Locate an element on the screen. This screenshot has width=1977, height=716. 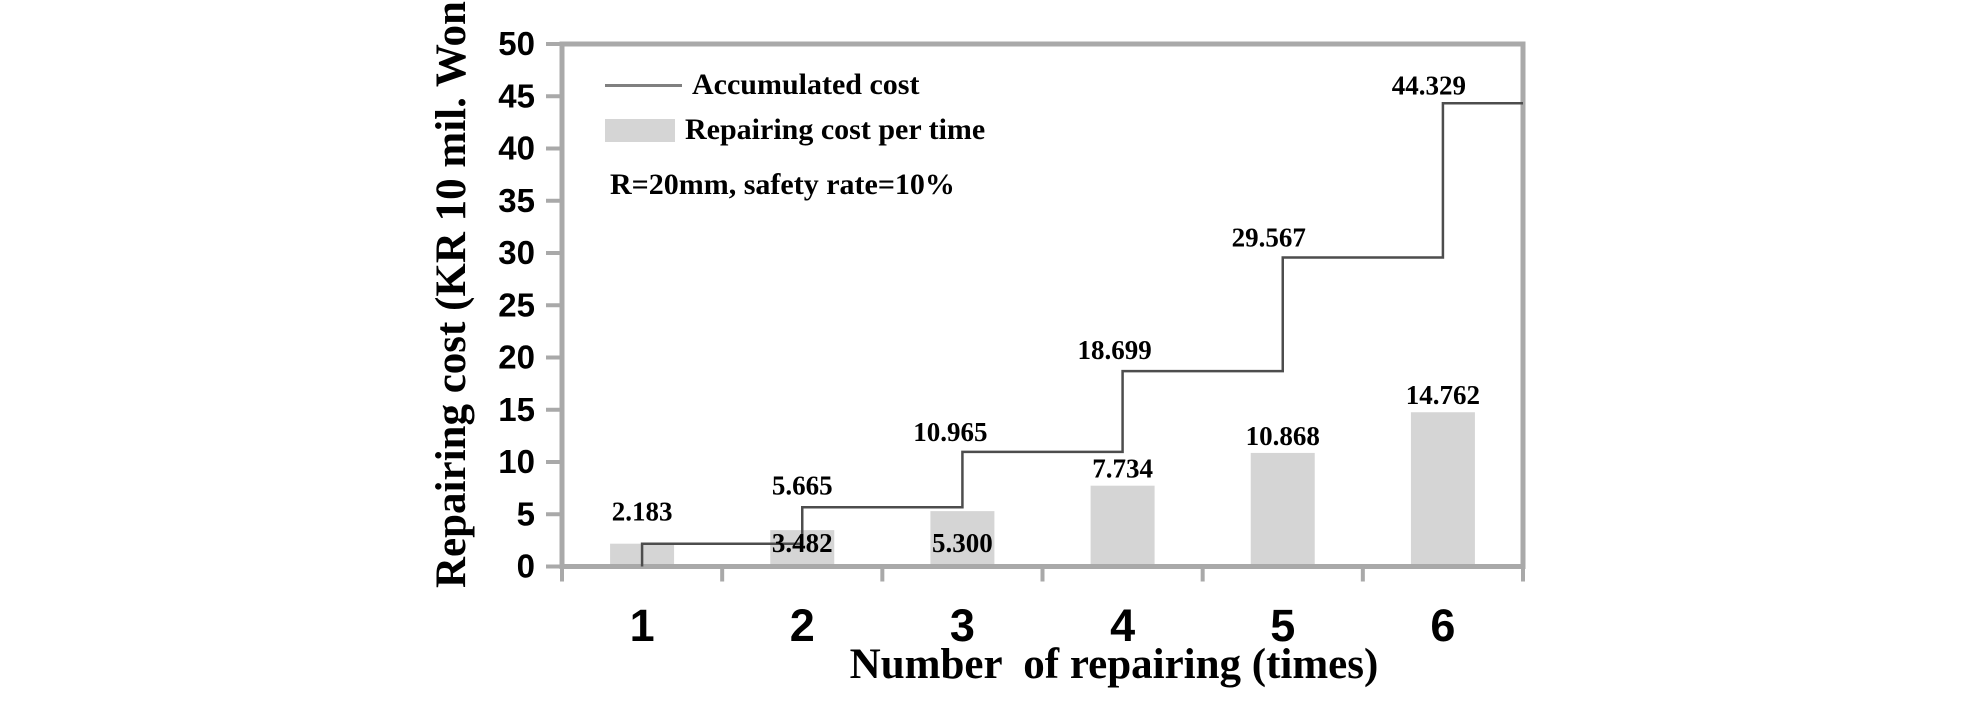
legend: Accumulated cost Repairing cost per time is located at coordinates (795, 105).